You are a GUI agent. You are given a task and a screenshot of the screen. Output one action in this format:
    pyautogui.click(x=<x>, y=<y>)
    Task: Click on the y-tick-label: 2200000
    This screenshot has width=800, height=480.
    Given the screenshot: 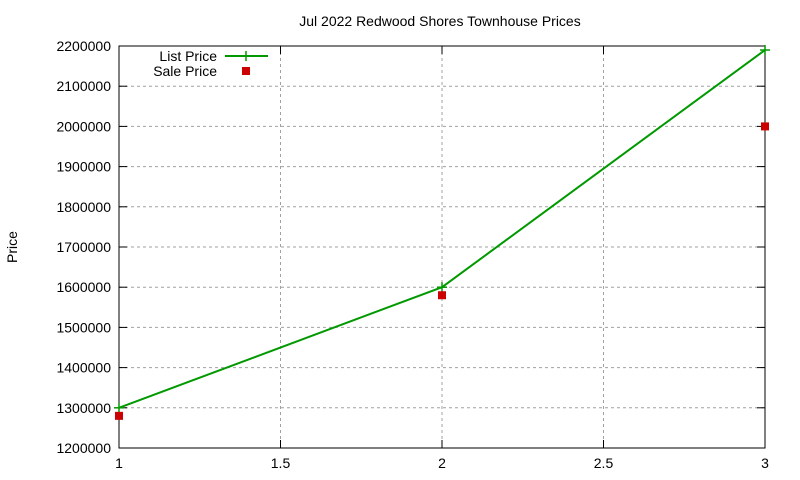 What is the action you would take?
    pyautogui.click(x=83, y=46)
    